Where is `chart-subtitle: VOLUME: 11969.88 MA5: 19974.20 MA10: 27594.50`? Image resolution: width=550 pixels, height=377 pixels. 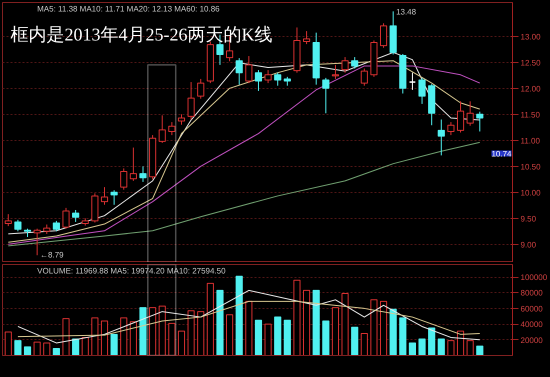
chart-subtitle: VOLUME: 11969.88 MA5: 19974.20 MA10: 27594.50 is located at coordinates (131, 271).